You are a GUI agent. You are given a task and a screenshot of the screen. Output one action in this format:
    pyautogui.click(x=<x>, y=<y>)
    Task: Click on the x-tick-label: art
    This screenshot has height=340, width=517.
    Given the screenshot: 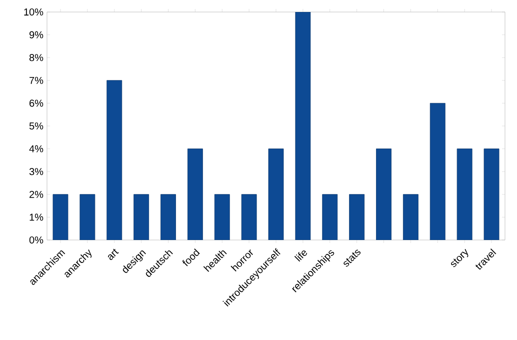 What is the action you would take?
    pyautogui.click(x=113, y=254)
    